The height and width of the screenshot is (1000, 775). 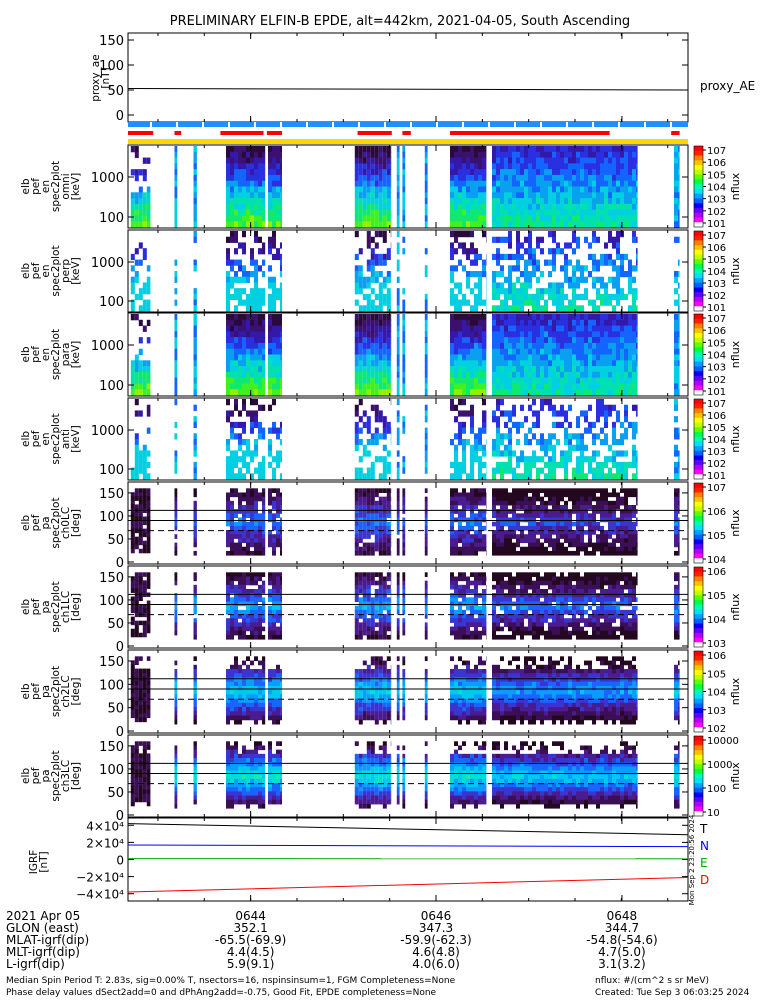 What do you see at coordinates (698, 262) in the screenshot?
I see `colorbar-cell` at bounding box center [698, 262].